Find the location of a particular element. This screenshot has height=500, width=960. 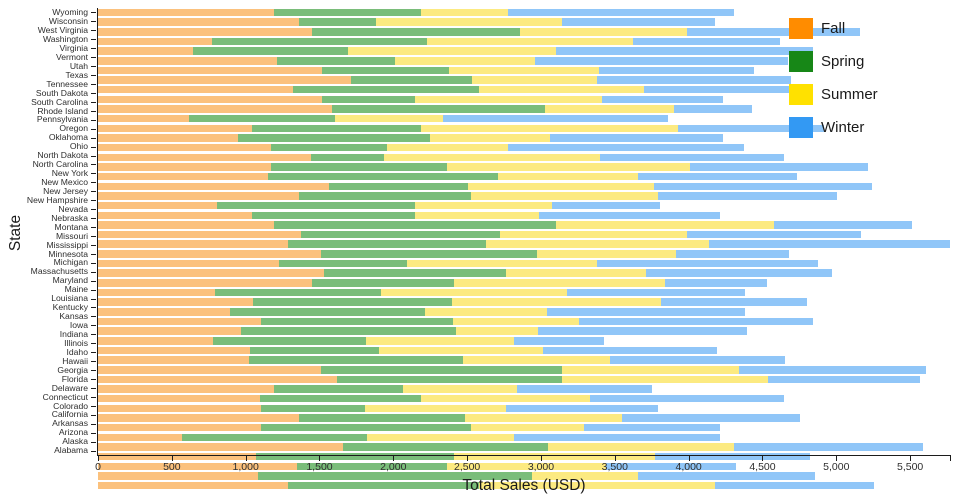

y-tick-label: Vermont is located at coordinates (71, 56).